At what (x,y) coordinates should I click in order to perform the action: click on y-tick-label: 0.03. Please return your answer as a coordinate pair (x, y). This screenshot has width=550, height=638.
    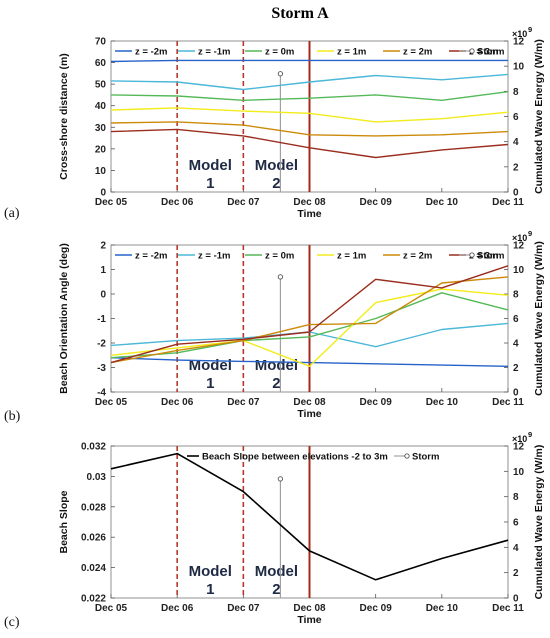
    Looking at the image, I should click on (97, 477).